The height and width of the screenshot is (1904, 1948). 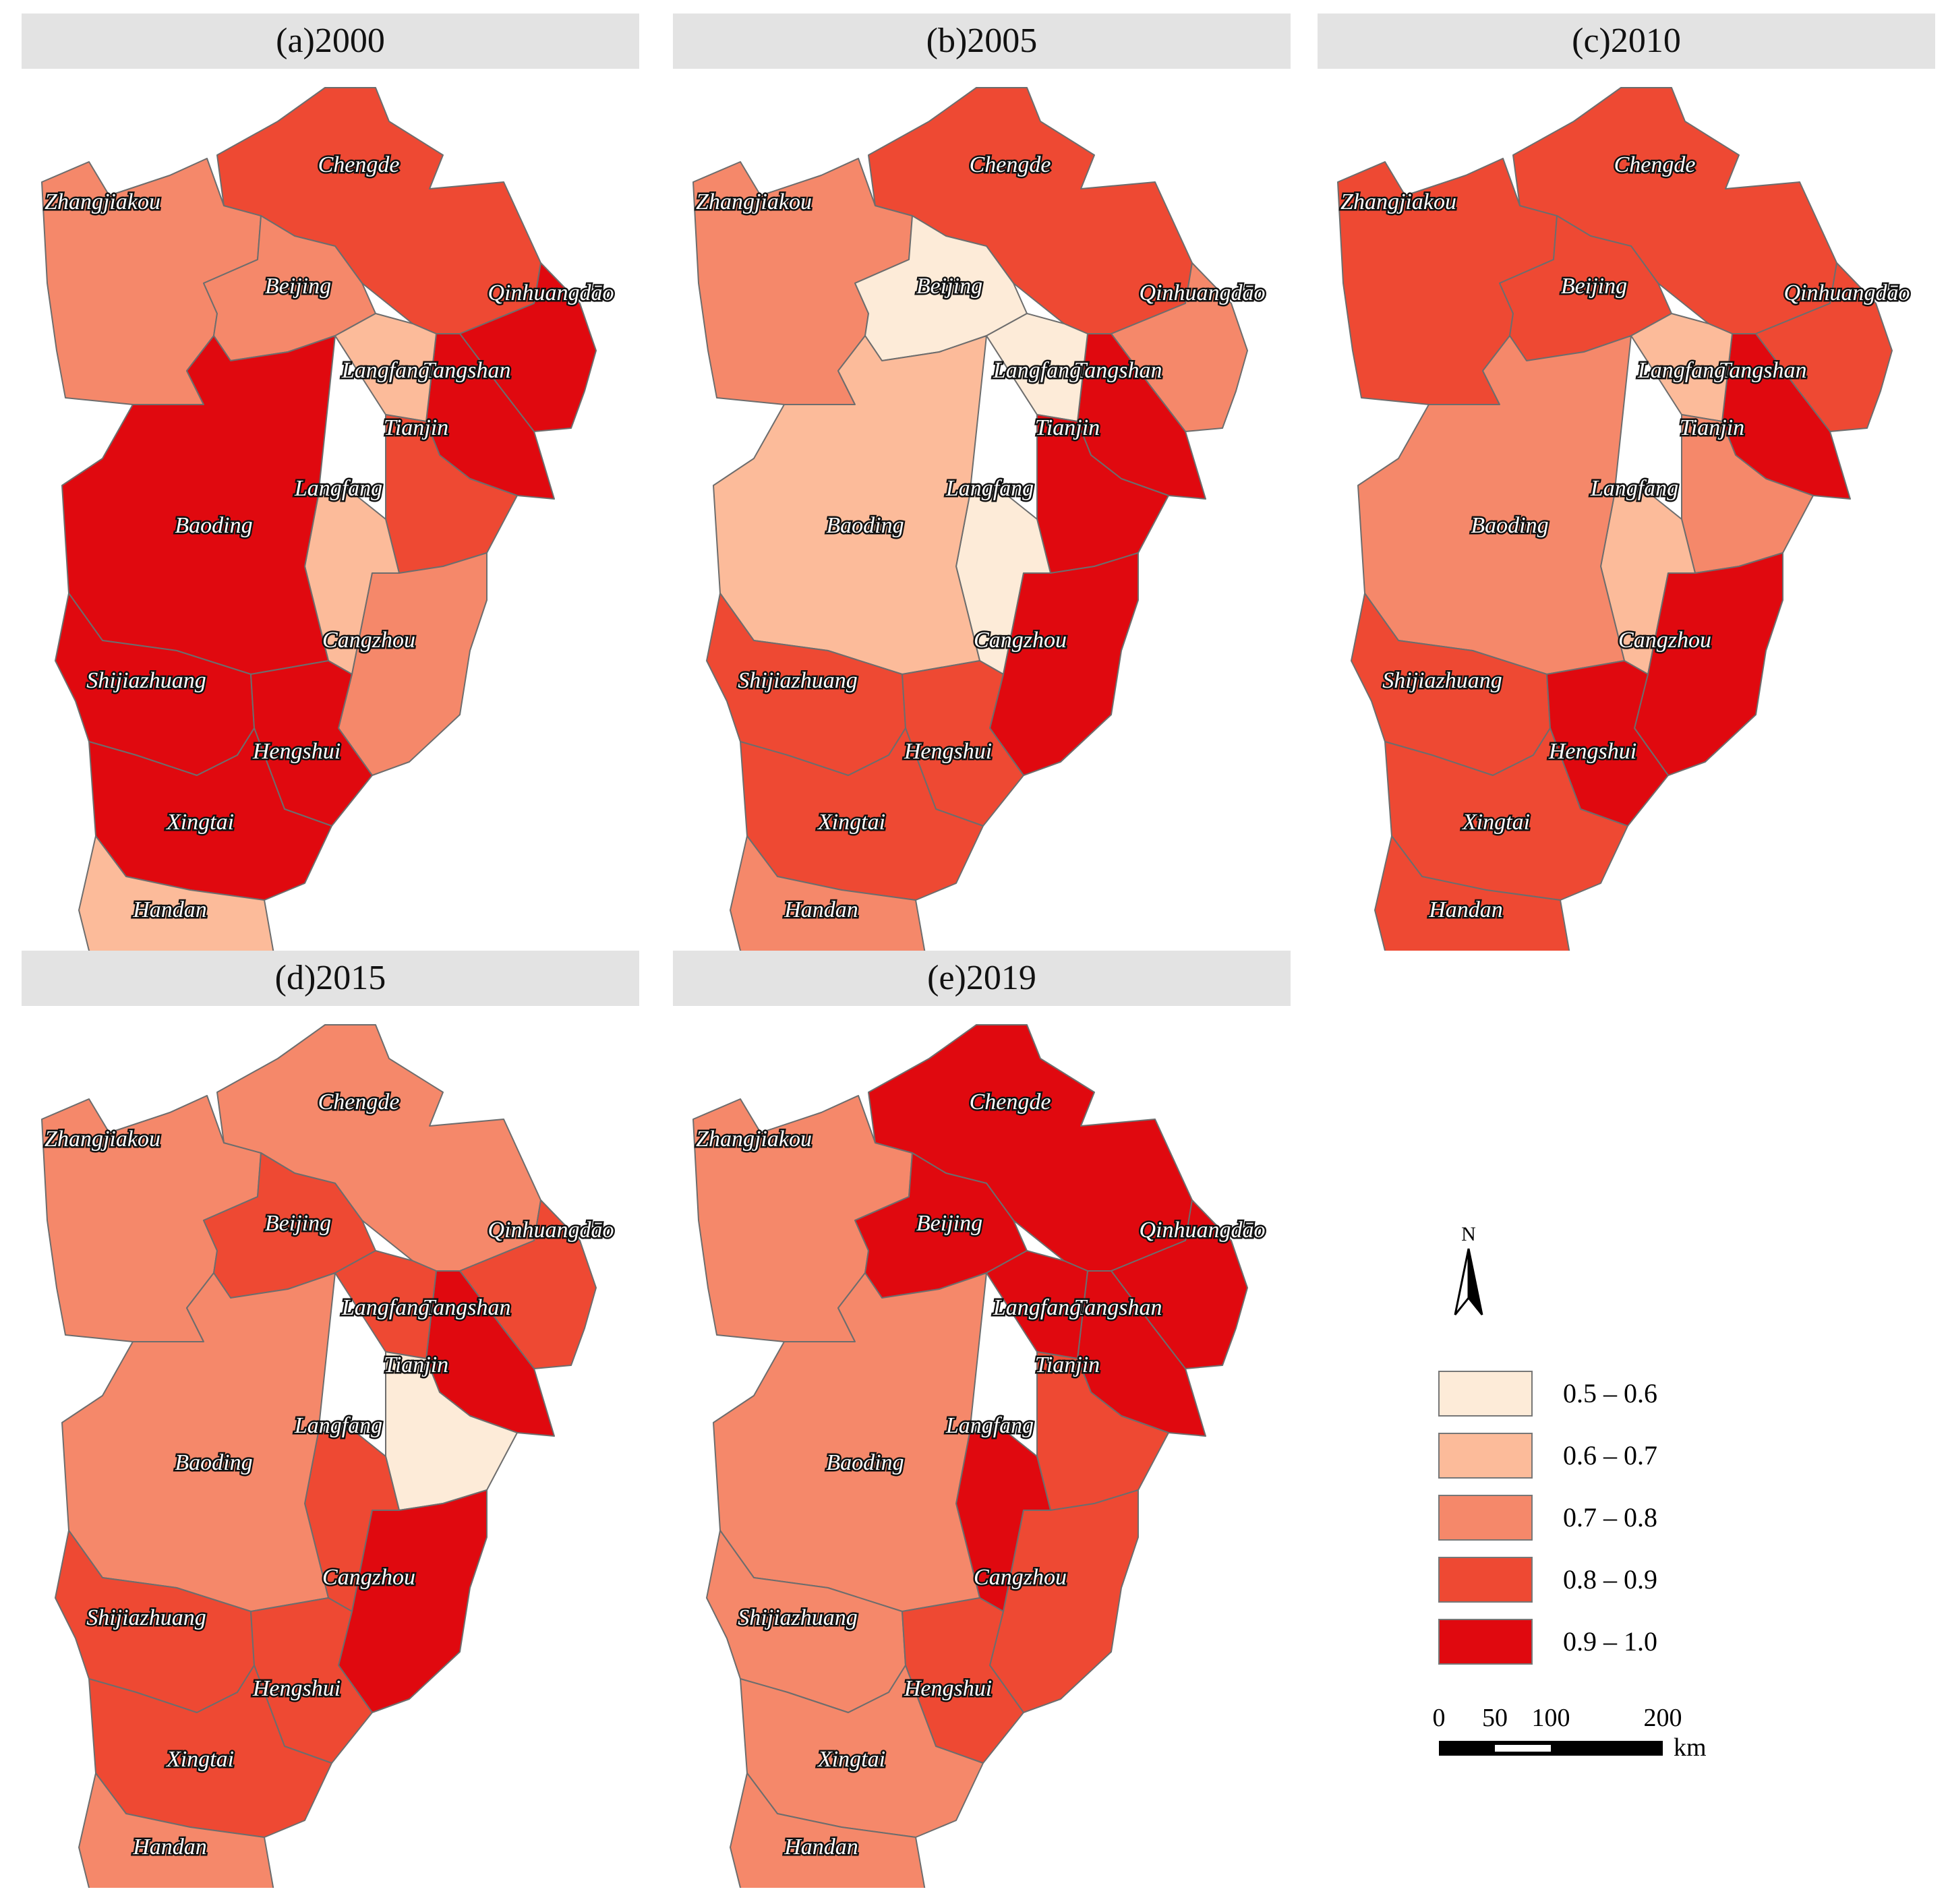 What do you see at coordinates (1439, 1718) in the screenshot?
I see `scale-tick: 0` at bounding box center [1439, 1718].